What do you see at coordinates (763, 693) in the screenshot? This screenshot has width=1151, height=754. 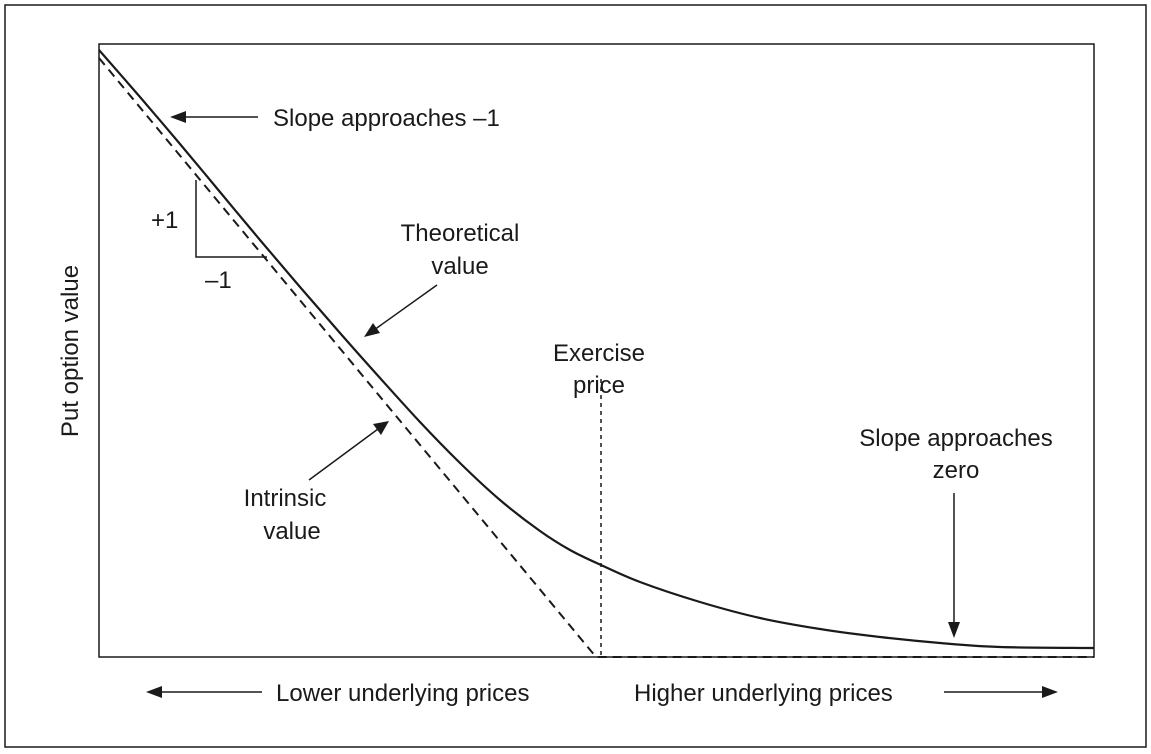 I see `x-axis-right-label: Higher underlying prices` at bounding box center [763, 693].